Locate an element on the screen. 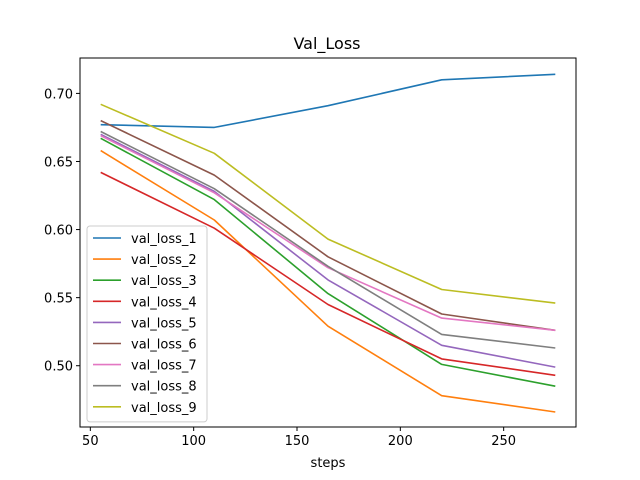  legend-entry: val_loss_7 is located at coordinates (164, 366).